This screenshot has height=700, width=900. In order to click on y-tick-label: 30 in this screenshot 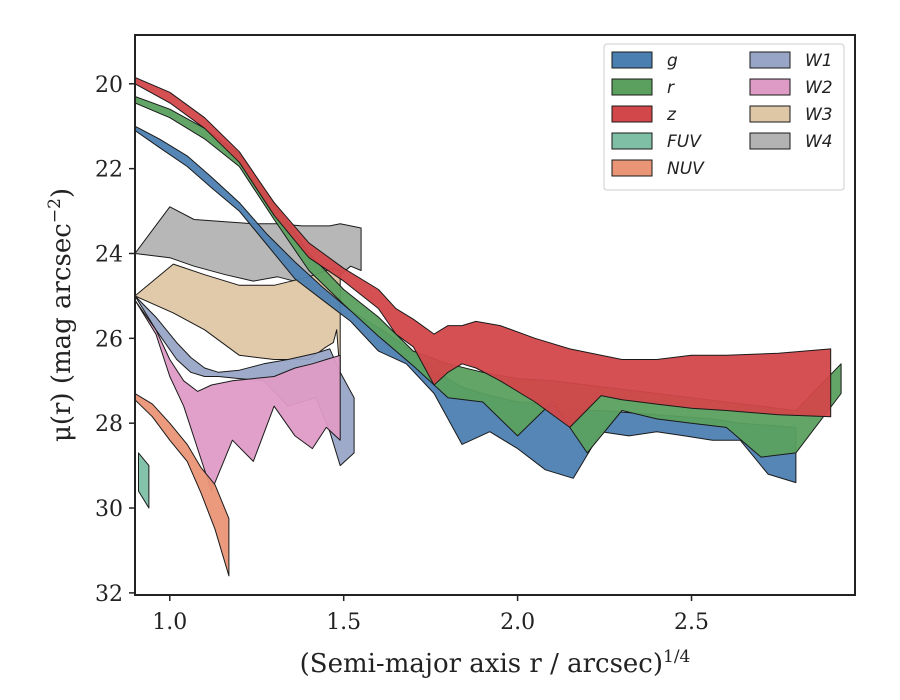, I will do `click(109, 509)`.